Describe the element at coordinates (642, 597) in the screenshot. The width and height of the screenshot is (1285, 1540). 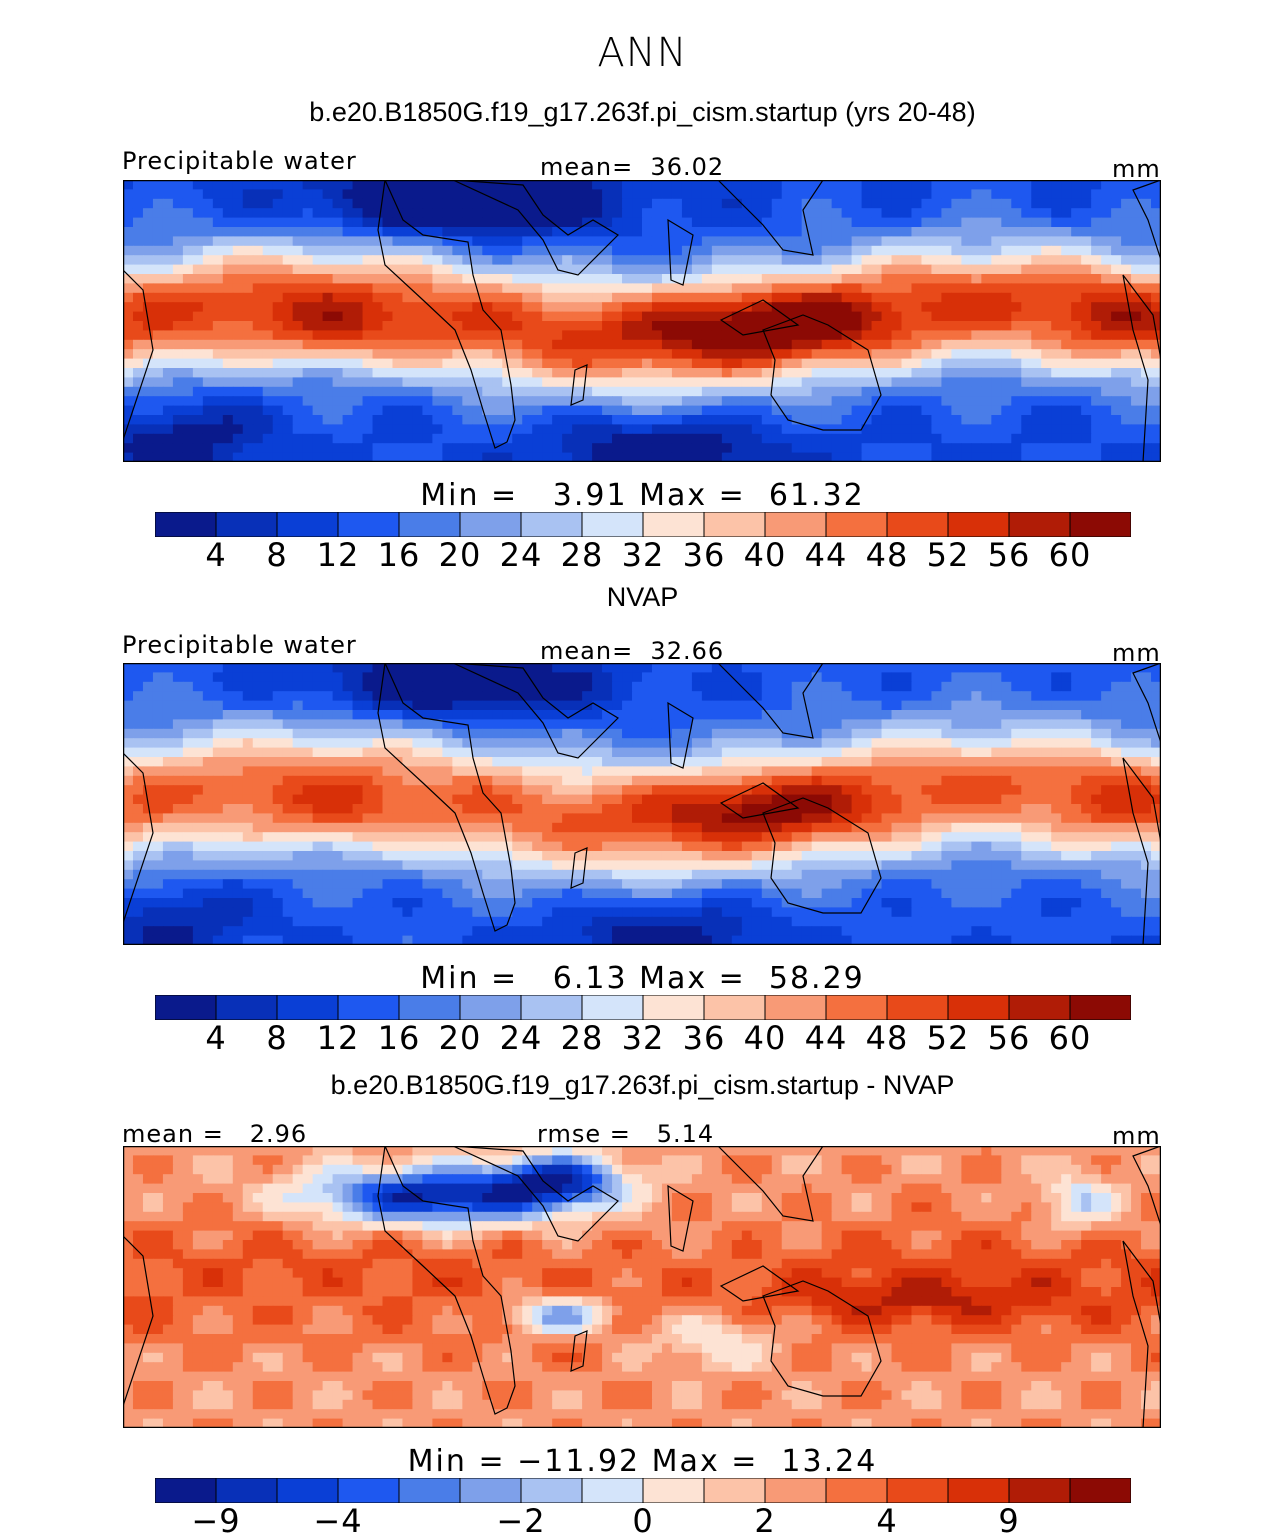
I see `panel-2-subtitle: NVAP` at that location.